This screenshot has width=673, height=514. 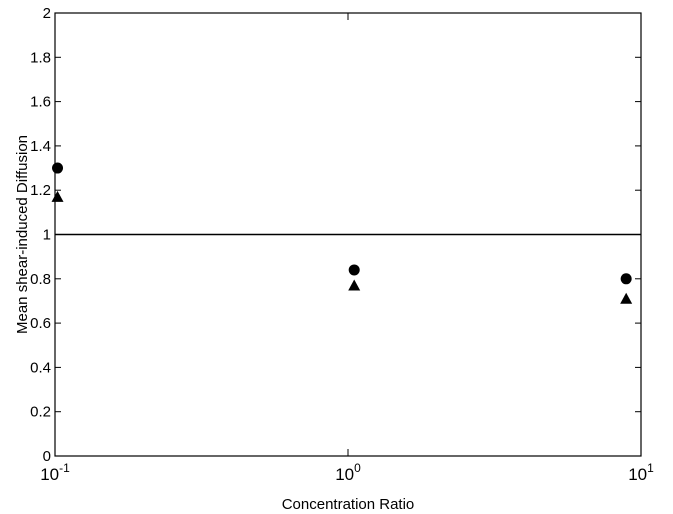 What do you see at coordinates (40, 412) in the screenshot?
I see `y-tick-label: 0.2` at bounding box center [40, 412].